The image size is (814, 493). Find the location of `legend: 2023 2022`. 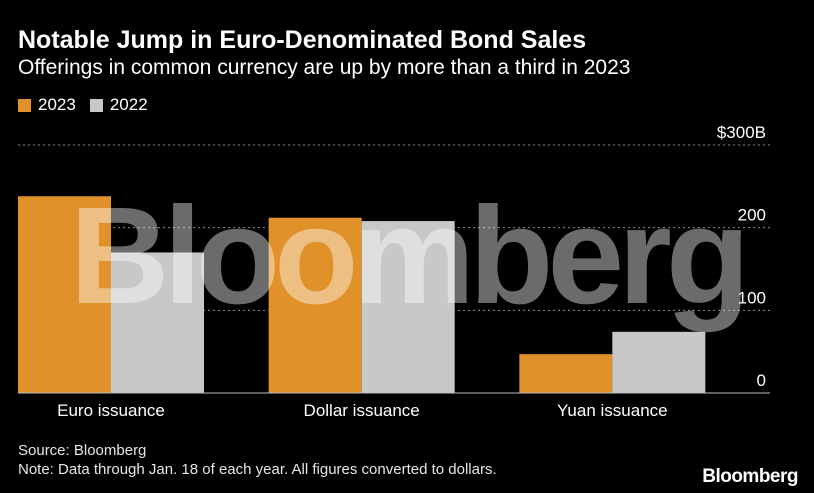

legend: 2023 2022 is located at coordinates (90, 105).